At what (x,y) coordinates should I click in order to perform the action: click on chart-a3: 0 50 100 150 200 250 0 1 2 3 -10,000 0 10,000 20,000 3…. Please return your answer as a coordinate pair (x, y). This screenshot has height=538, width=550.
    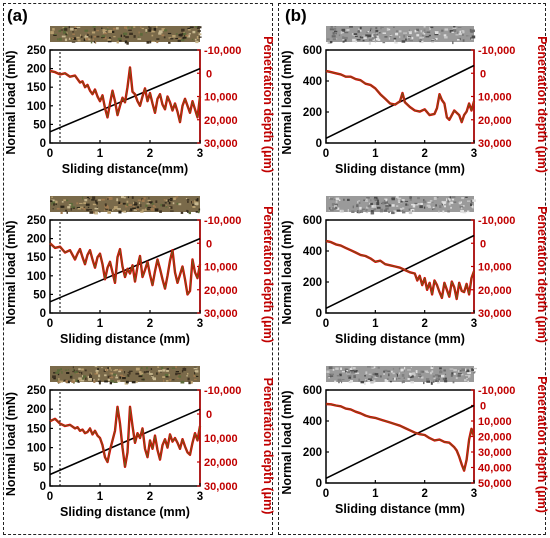
    Looking at the image, I should click on (139, 442).